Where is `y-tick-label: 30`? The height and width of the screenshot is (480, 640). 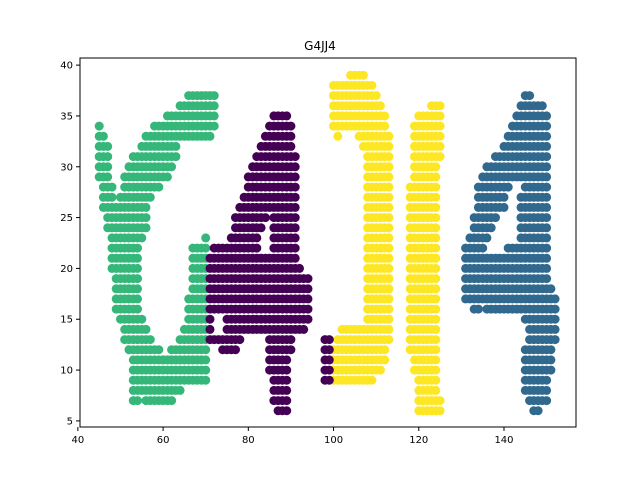 y-tick-label: 30 is located at coordinates (66, 167).